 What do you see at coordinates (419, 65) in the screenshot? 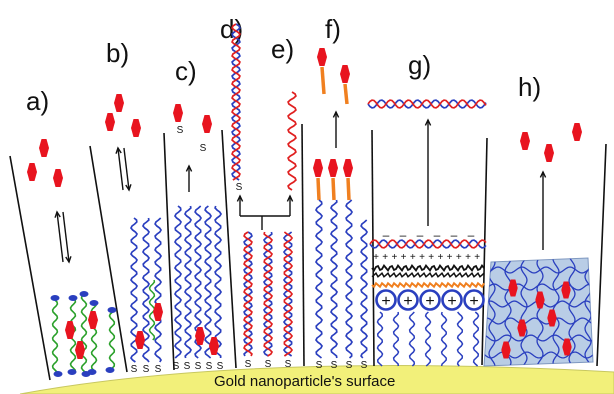
I see `panel-label-g: g)` at bounding box center [419, 65].